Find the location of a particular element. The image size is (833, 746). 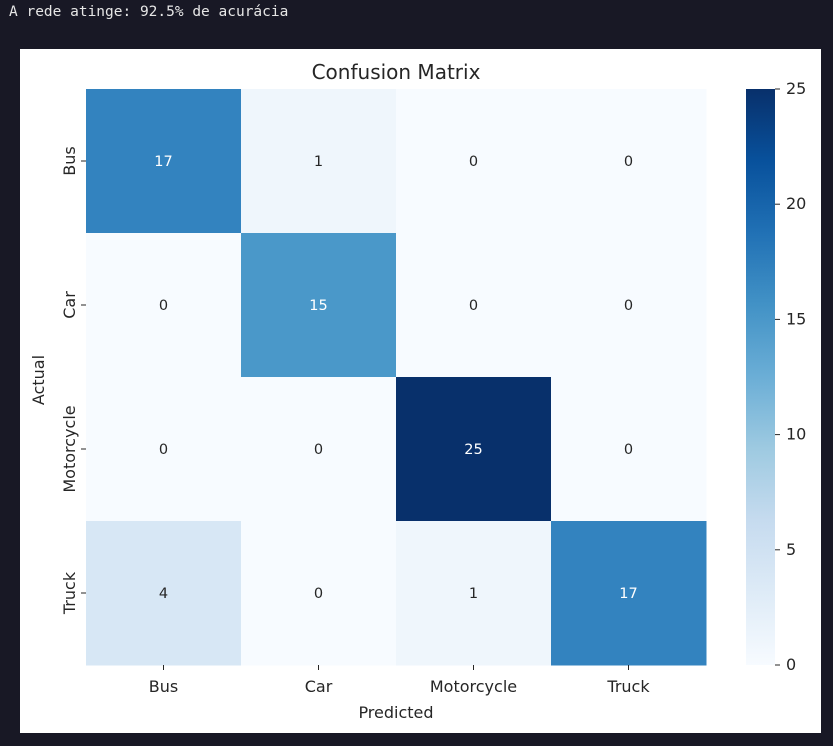

cell-value-label: 4 is located at coordinates (163, 594).